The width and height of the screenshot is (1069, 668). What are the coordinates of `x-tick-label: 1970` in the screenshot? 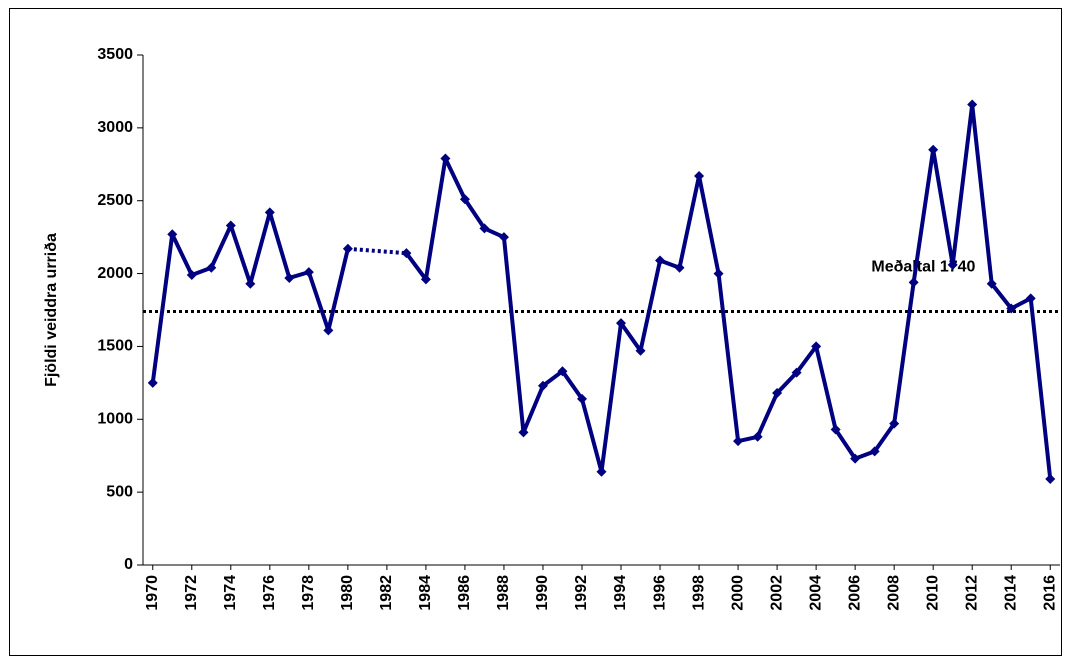 It's located at (152, 593).